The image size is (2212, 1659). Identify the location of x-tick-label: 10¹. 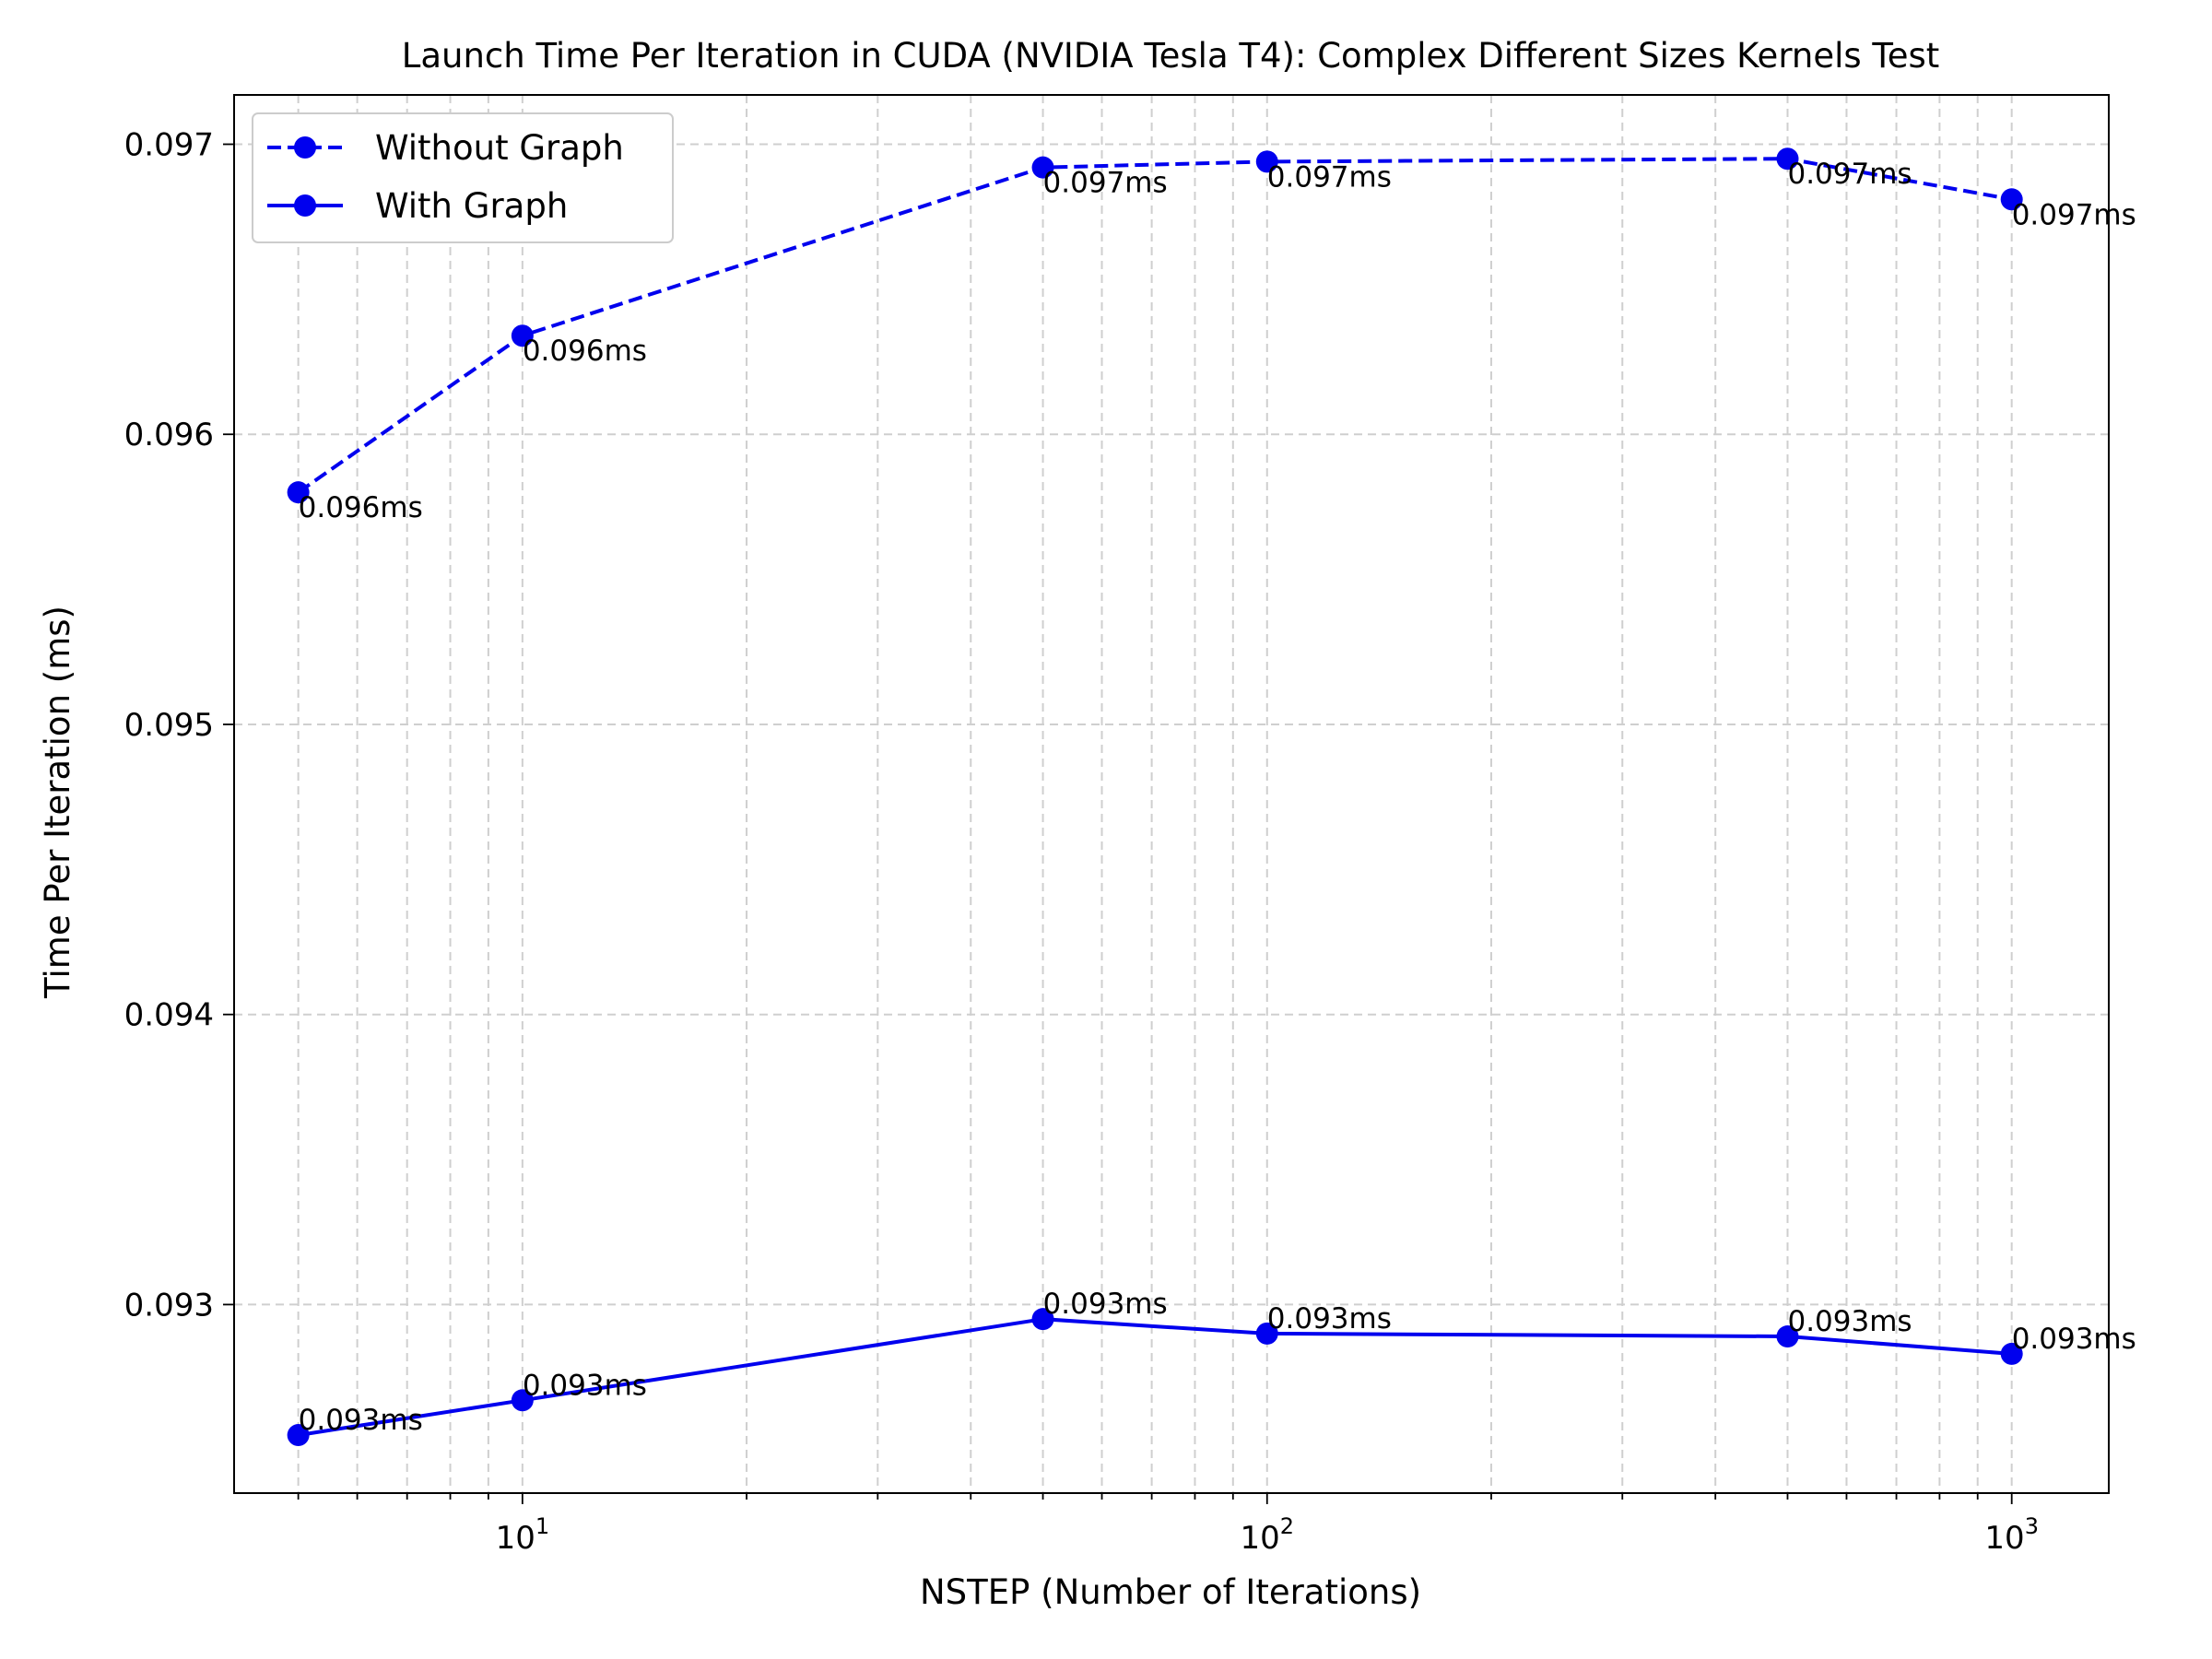
(523, 1535).